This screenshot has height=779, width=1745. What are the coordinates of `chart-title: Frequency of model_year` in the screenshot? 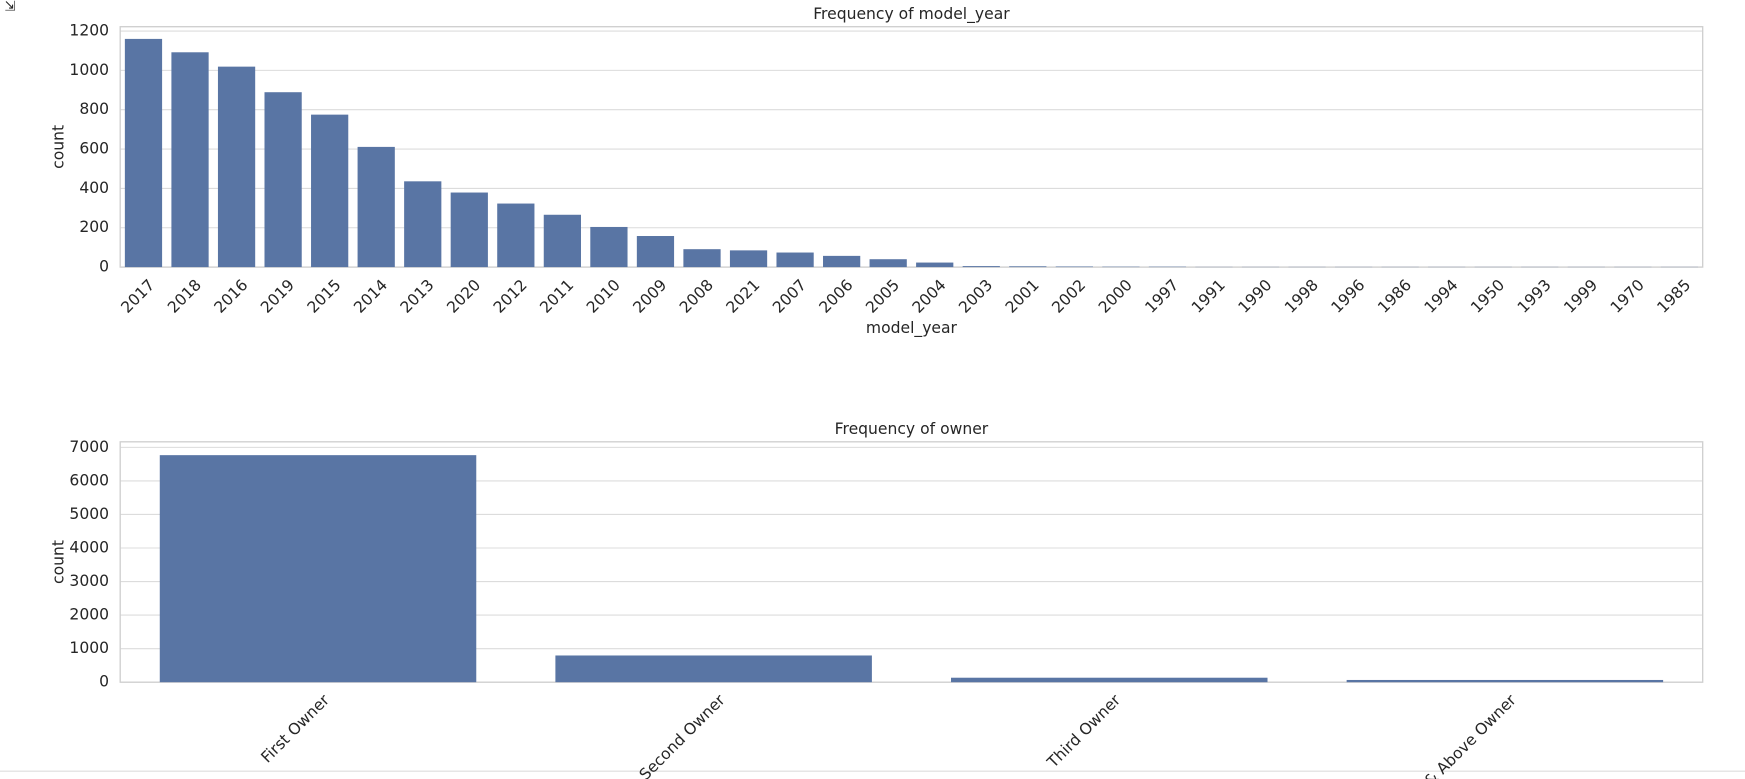 It's located at (911, 14).